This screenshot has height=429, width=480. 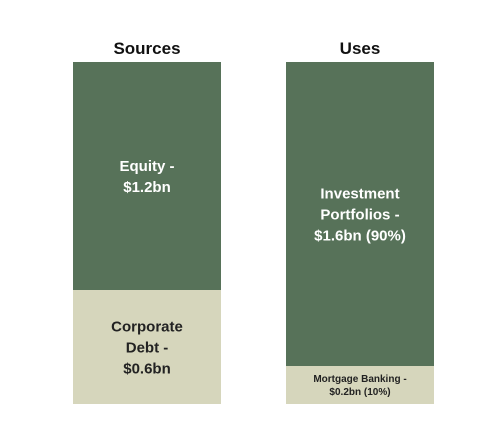 I want to click on sources-segment-label-equity: Equity -$1.2bn, so click(x=147, y=177).